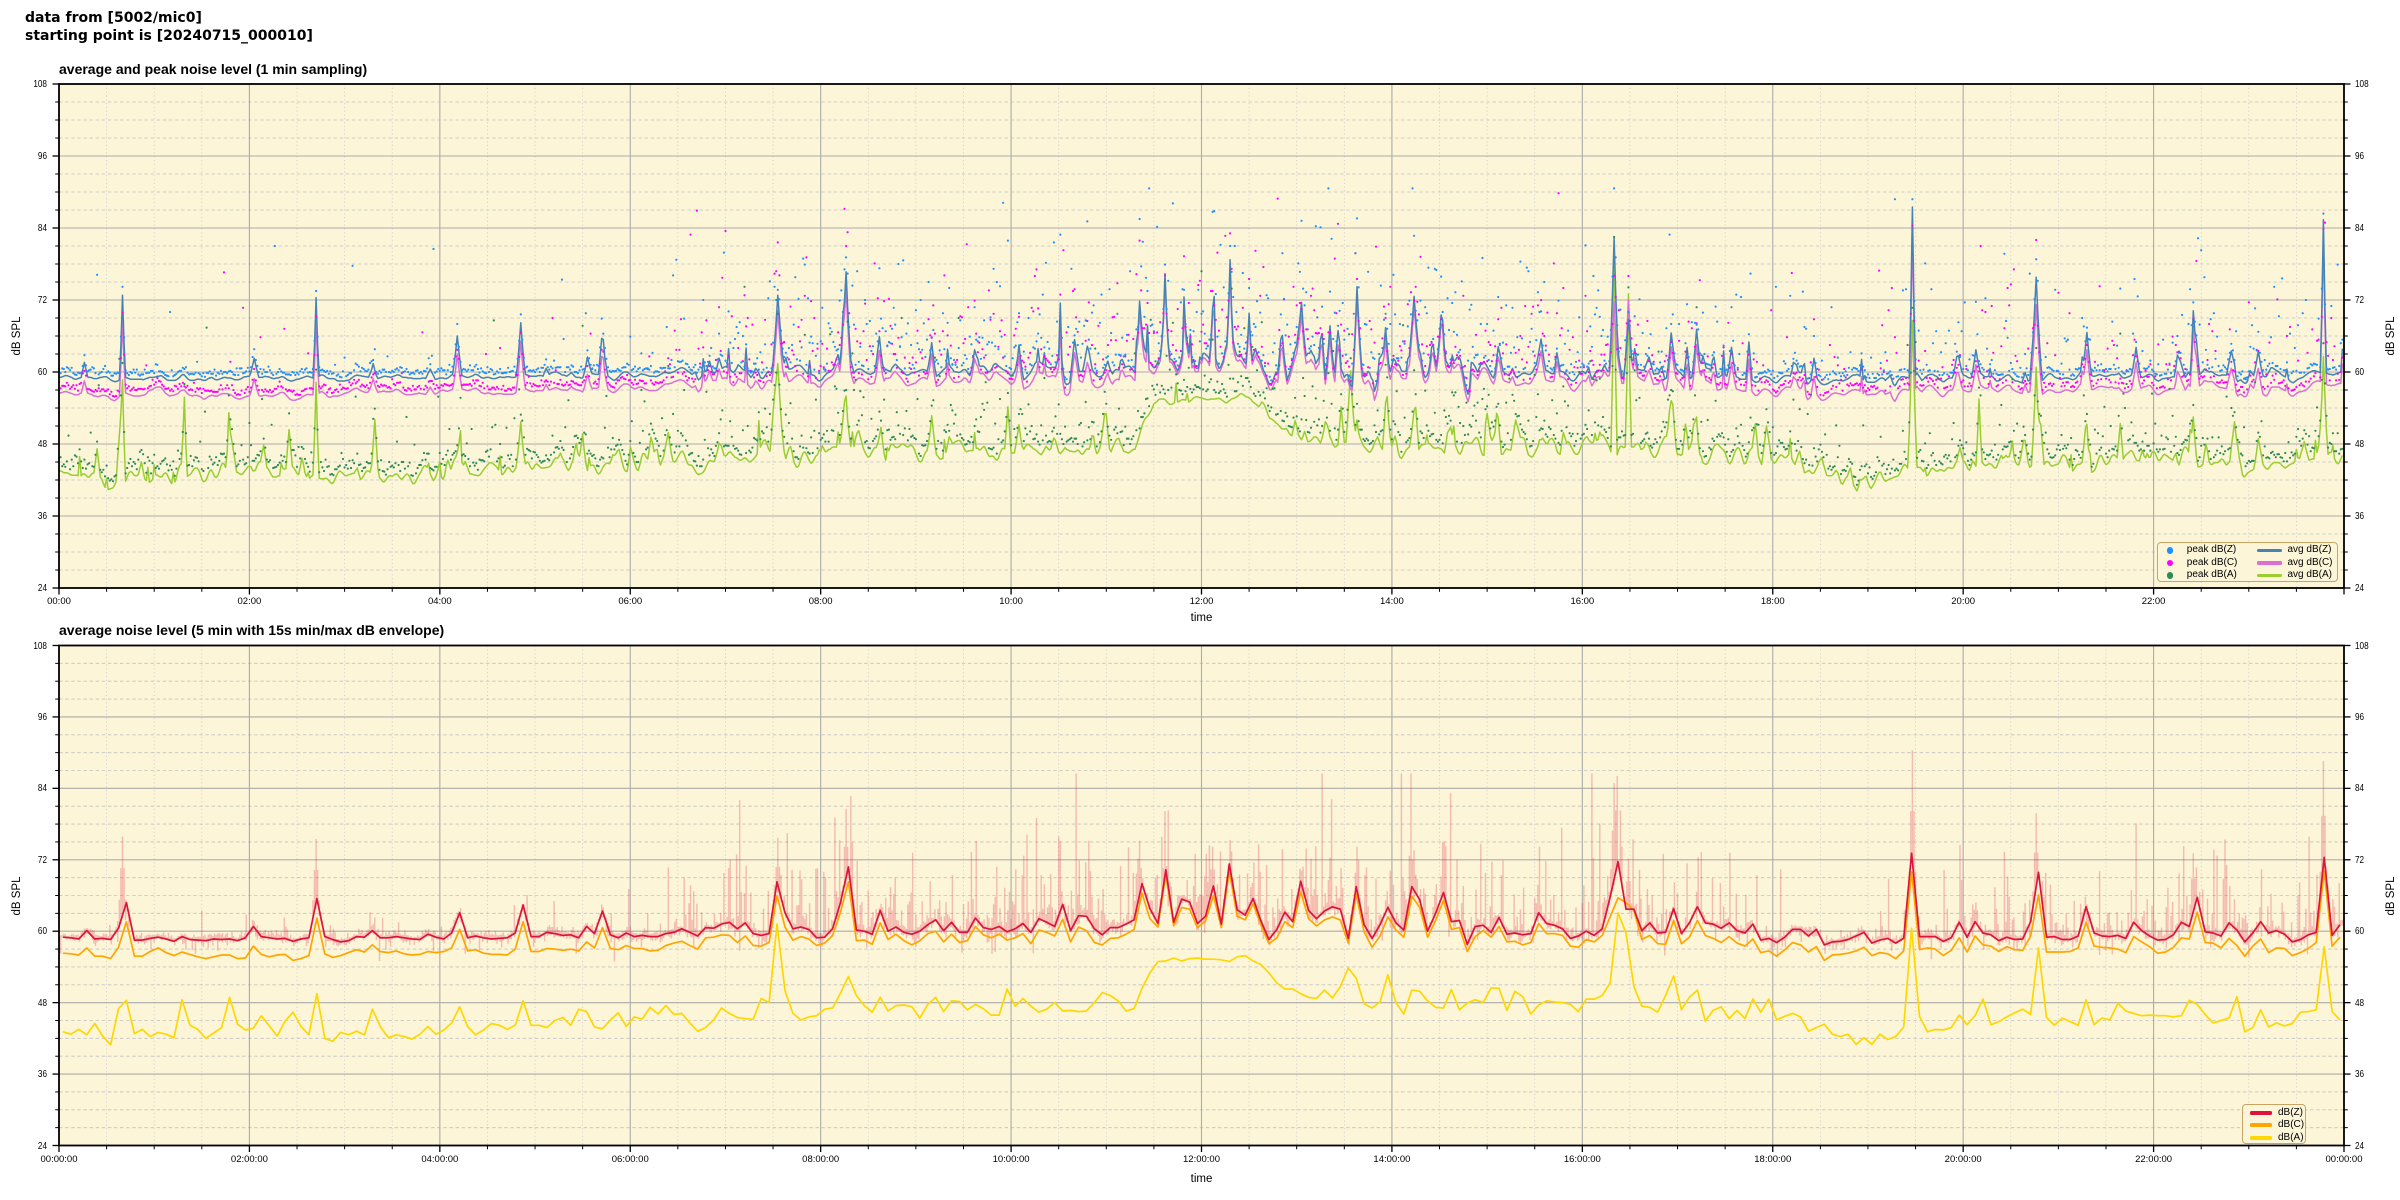  What do you see at coordinates (2359, 300) in the screenshot?
I see `chart1-y-tick-label-right: 72` at bounding box center [2359, 300].